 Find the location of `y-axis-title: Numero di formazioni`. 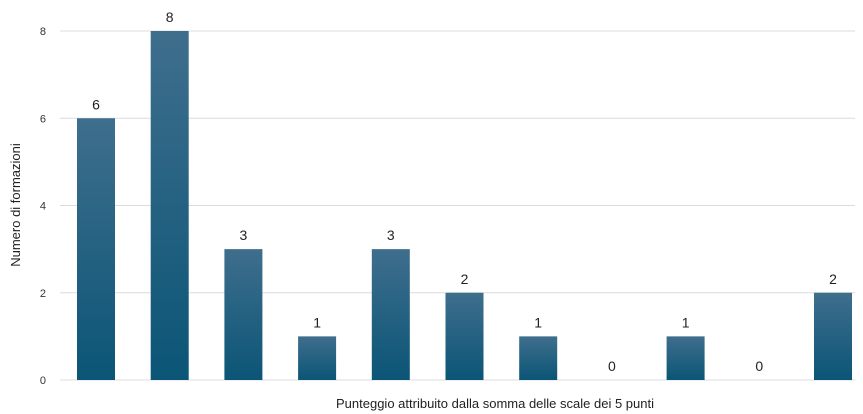

y-axis-title: Numero di formazioni is located at coordinates (15, 205).